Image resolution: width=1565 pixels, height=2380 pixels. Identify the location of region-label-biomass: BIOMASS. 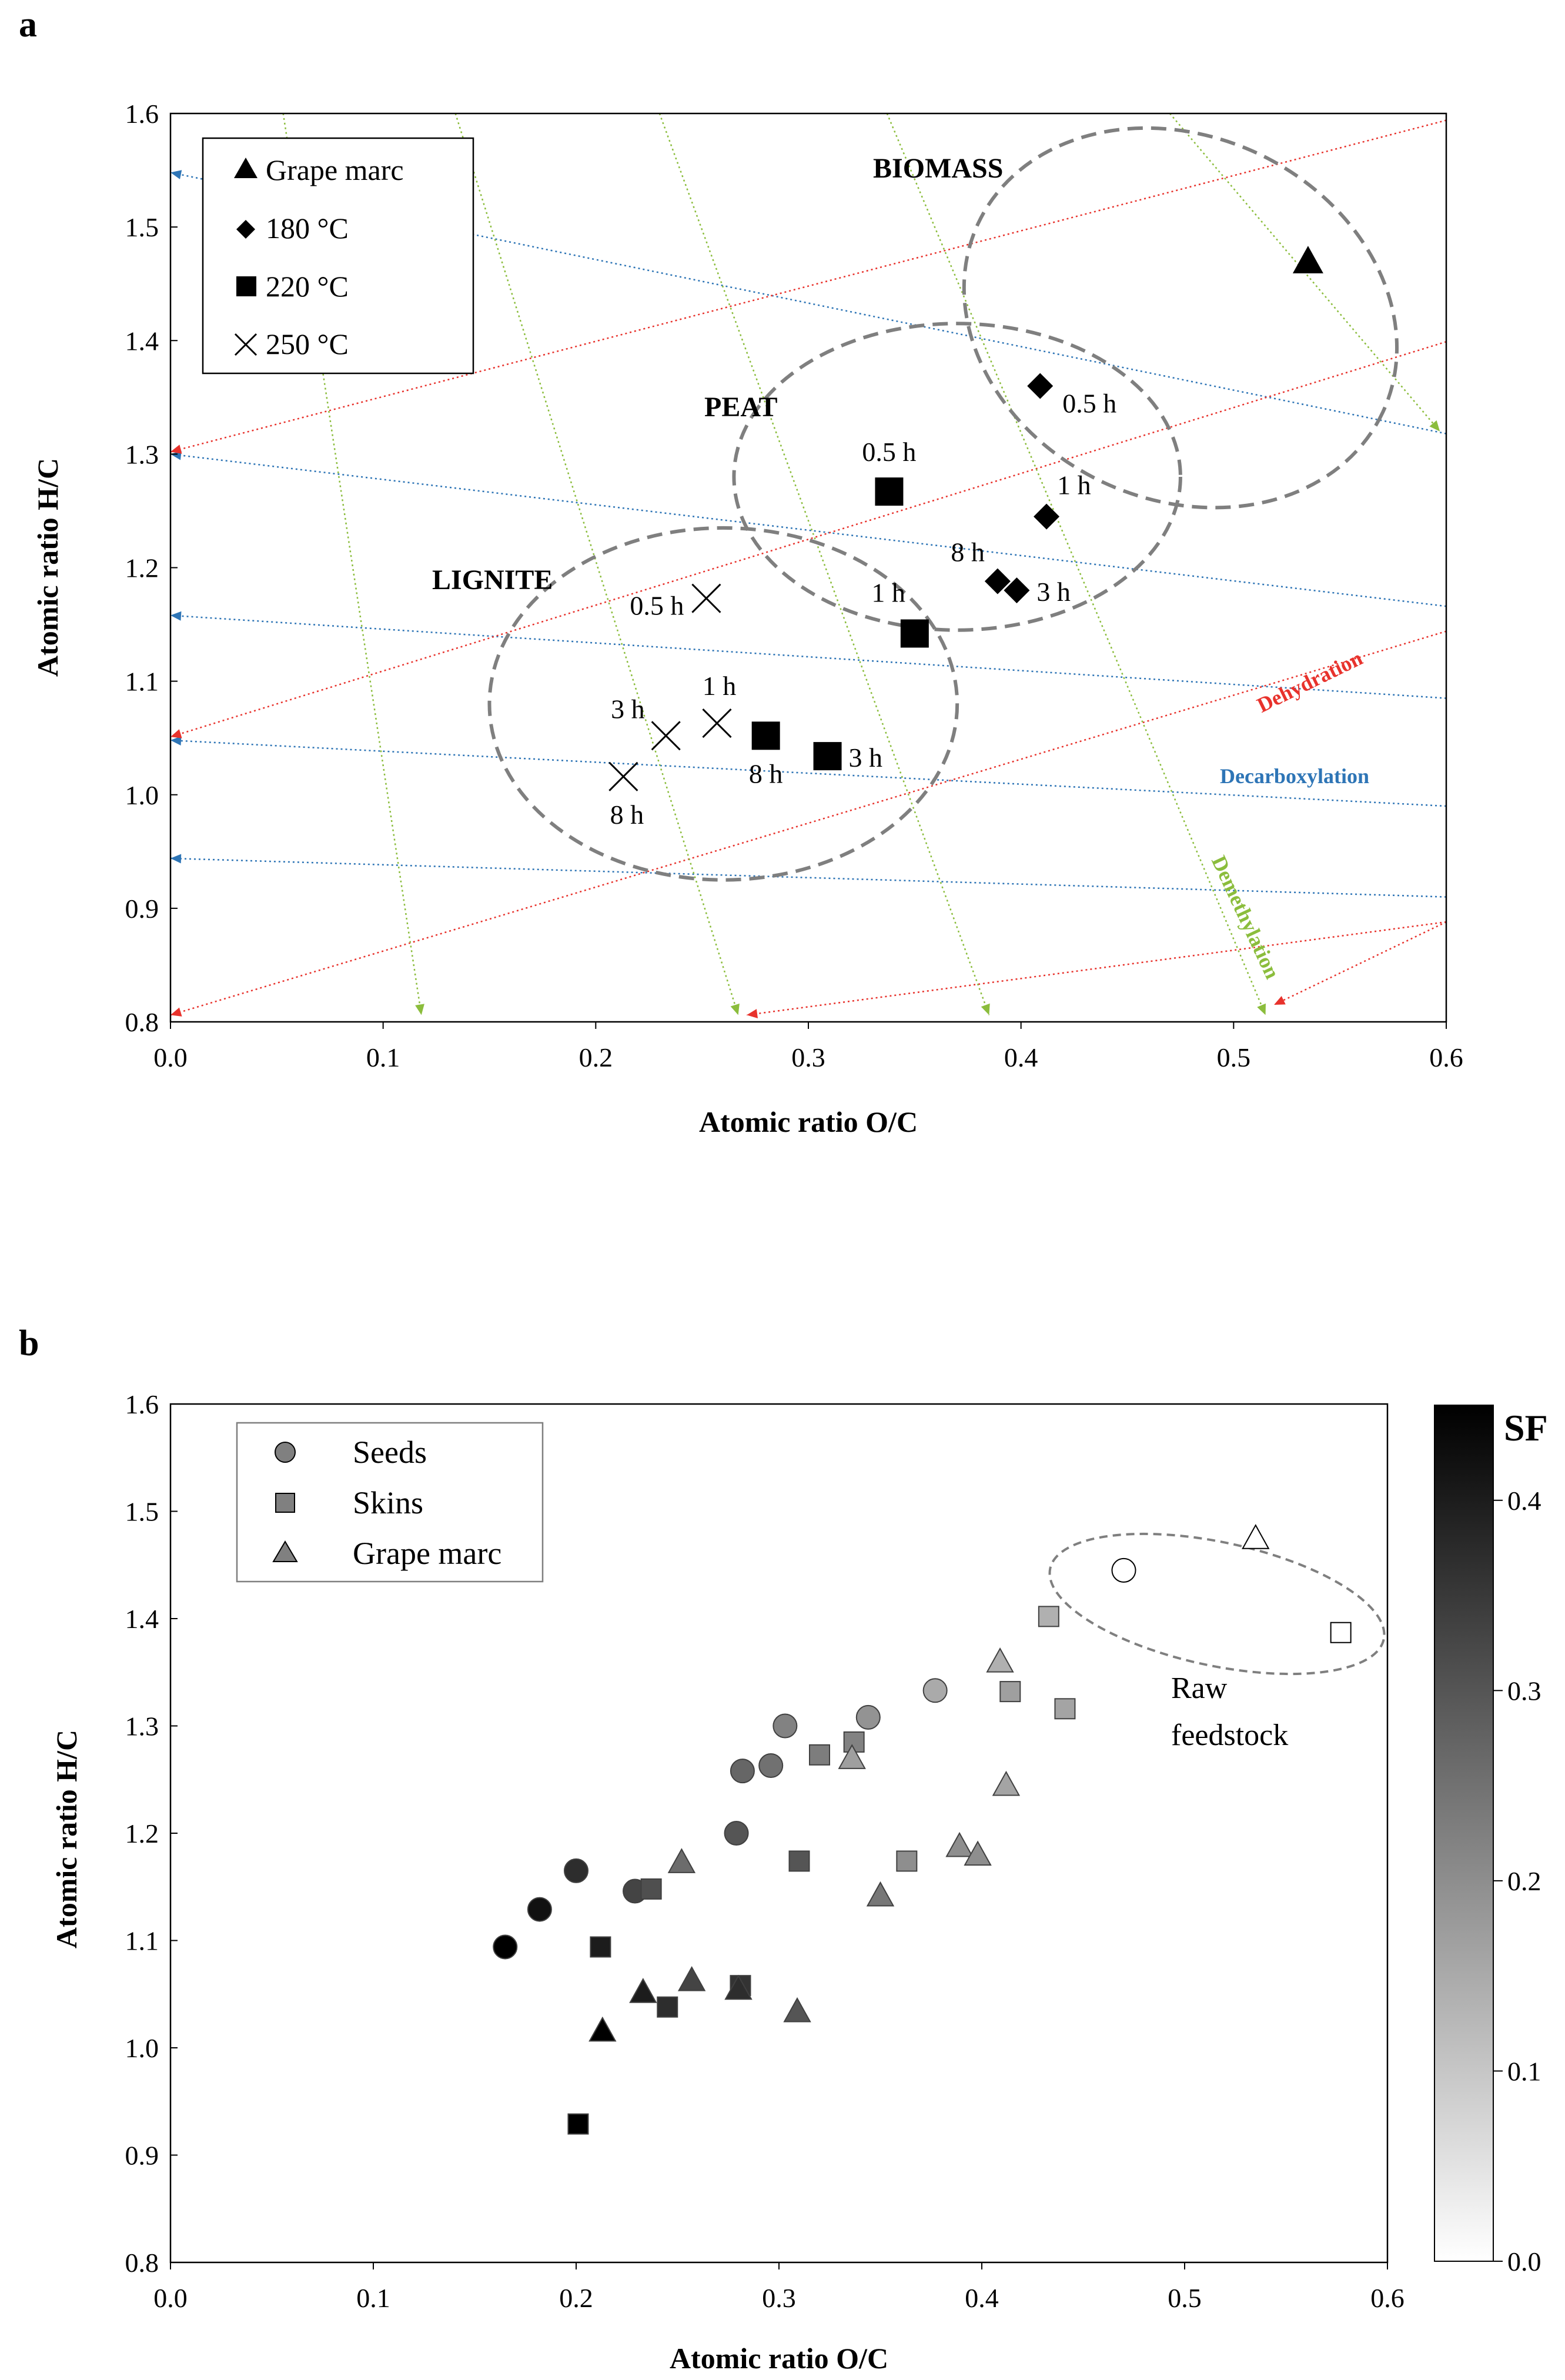
(938, 168).